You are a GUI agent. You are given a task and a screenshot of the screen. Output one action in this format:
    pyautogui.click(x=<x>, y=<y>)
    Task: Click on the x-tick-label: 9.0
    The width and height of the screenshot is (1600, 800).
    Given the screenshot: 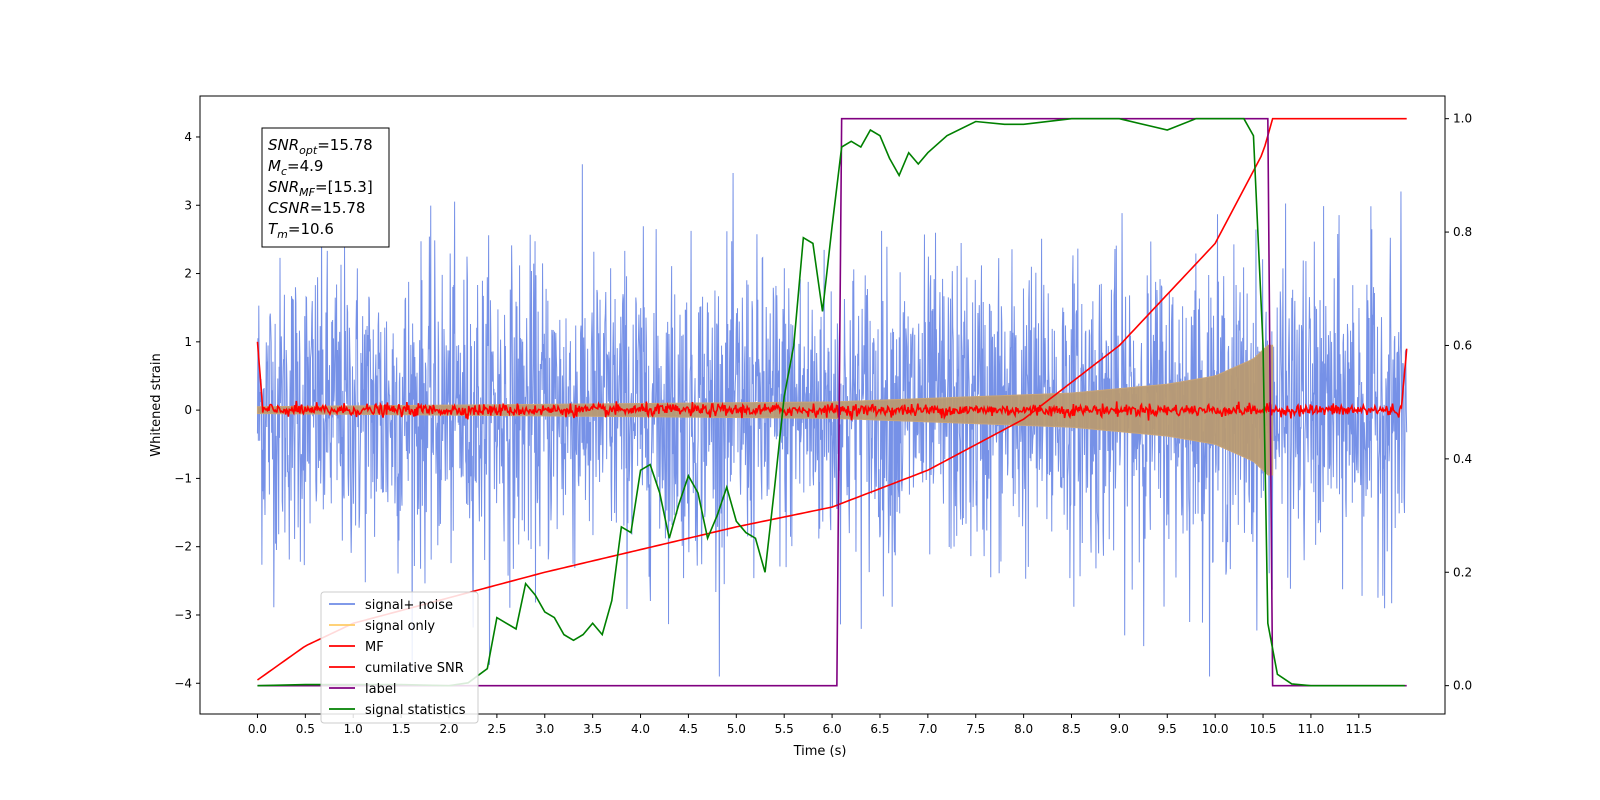 What is the action you would take?
    pyautogui.click(x=1119, y=729)
    